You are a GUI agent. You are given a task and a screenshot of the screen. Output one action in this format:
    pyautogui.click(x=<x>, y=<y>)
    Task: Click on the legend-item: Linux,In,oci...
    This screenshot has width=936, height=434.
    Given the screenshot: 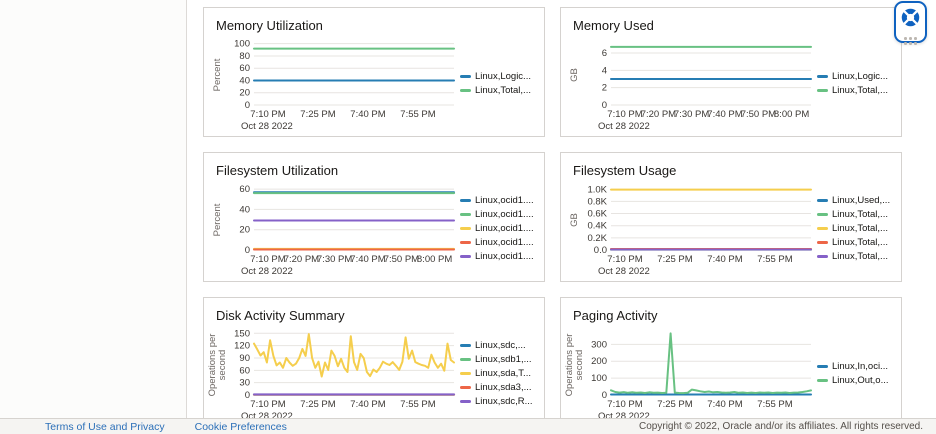 What is the action you would take?
    pyautogui.click(x=859, y=366)
    